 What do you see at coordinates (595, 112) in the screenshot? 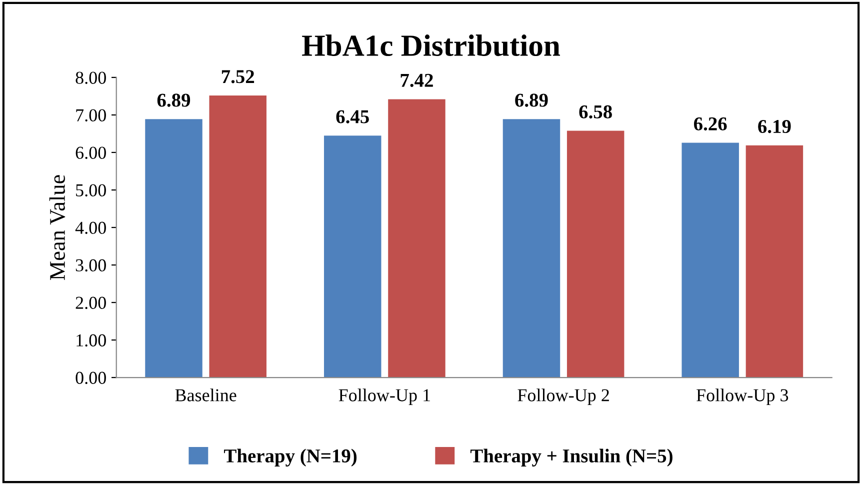
I see `data-label: 6.58` at bounding box center [595, 112].